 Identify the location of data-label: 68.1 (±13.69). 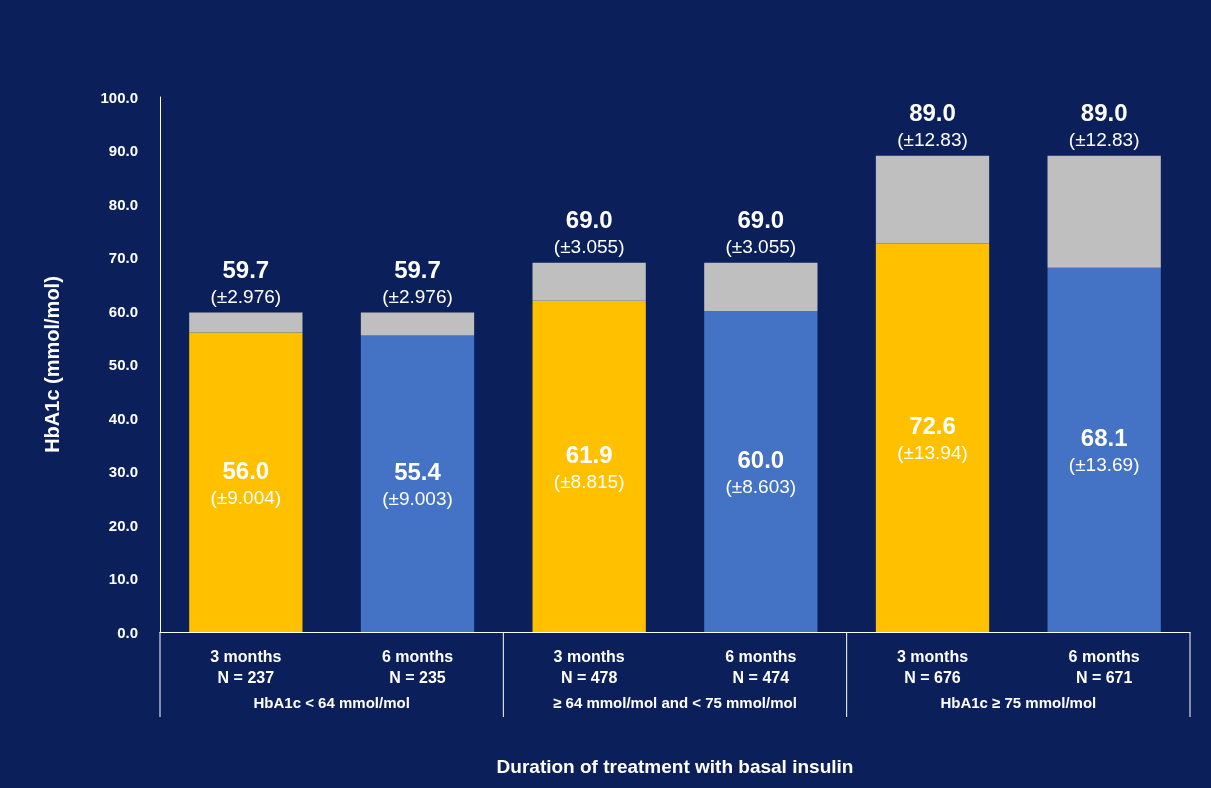
(1104, 450).